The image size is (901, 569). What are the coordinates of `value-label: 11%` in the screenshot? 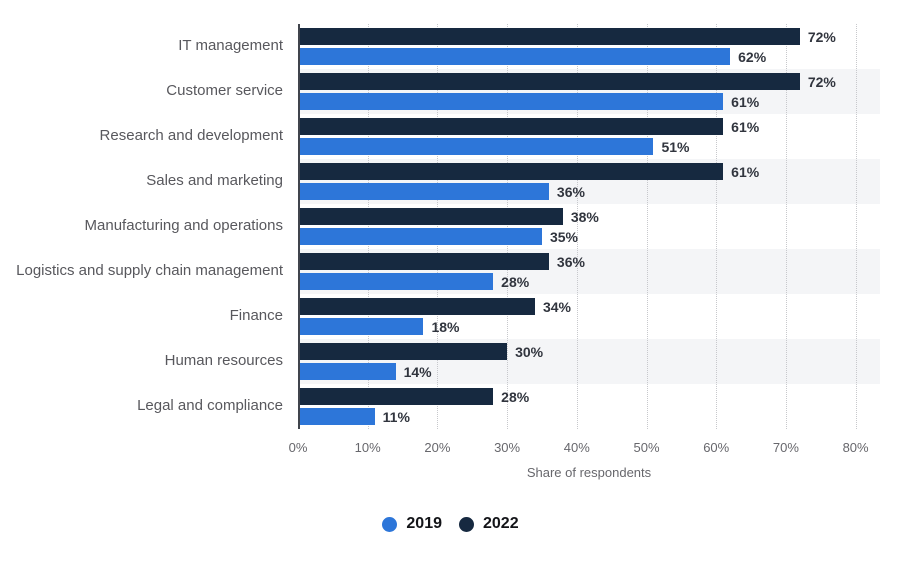 It's located at (396, 416).